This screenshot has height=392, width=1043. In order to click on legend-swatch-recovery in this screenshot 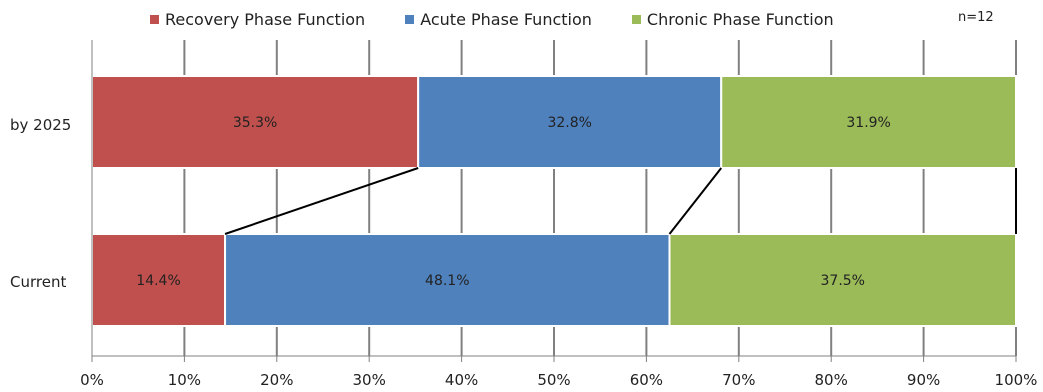, I will do `click(154, 19)`.